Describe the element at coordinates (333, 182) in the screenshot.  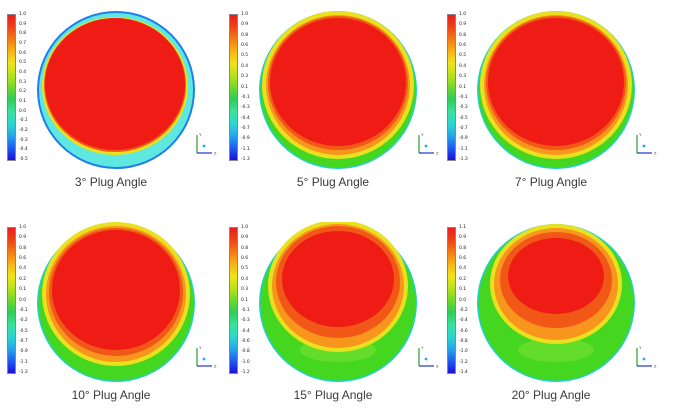
I see `panel-caption: 5° Plug Angle` at that location.